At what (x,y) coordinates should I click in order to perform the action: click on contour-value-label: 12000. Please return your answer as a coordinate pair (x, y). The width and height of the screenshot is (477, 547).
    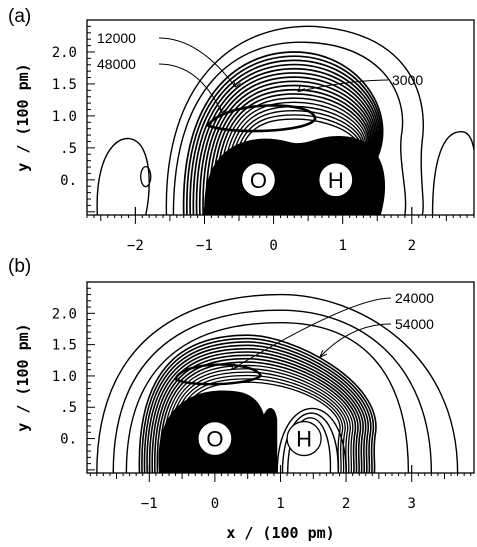
    Looking at the image, I should click on (116, 38).